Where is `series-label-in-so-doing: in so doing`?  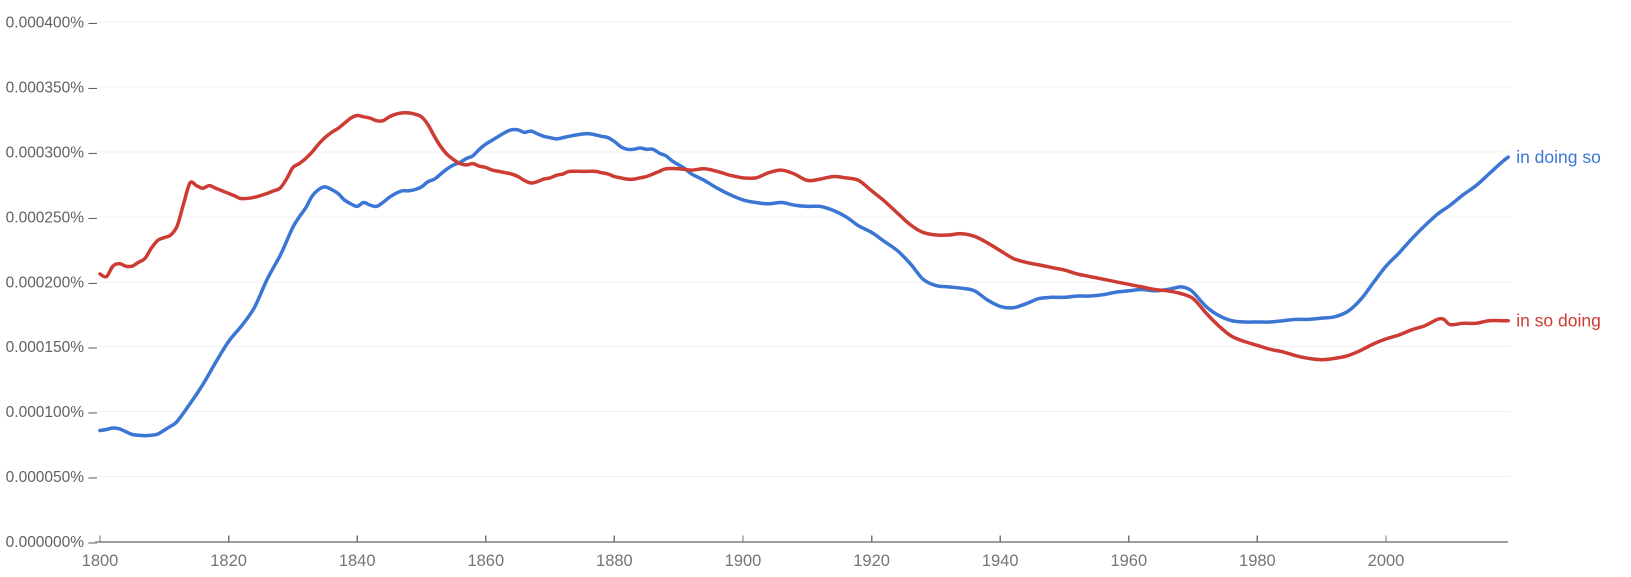 series-label-in-so-doing: in so doing is located at coordinates (1558, 321).